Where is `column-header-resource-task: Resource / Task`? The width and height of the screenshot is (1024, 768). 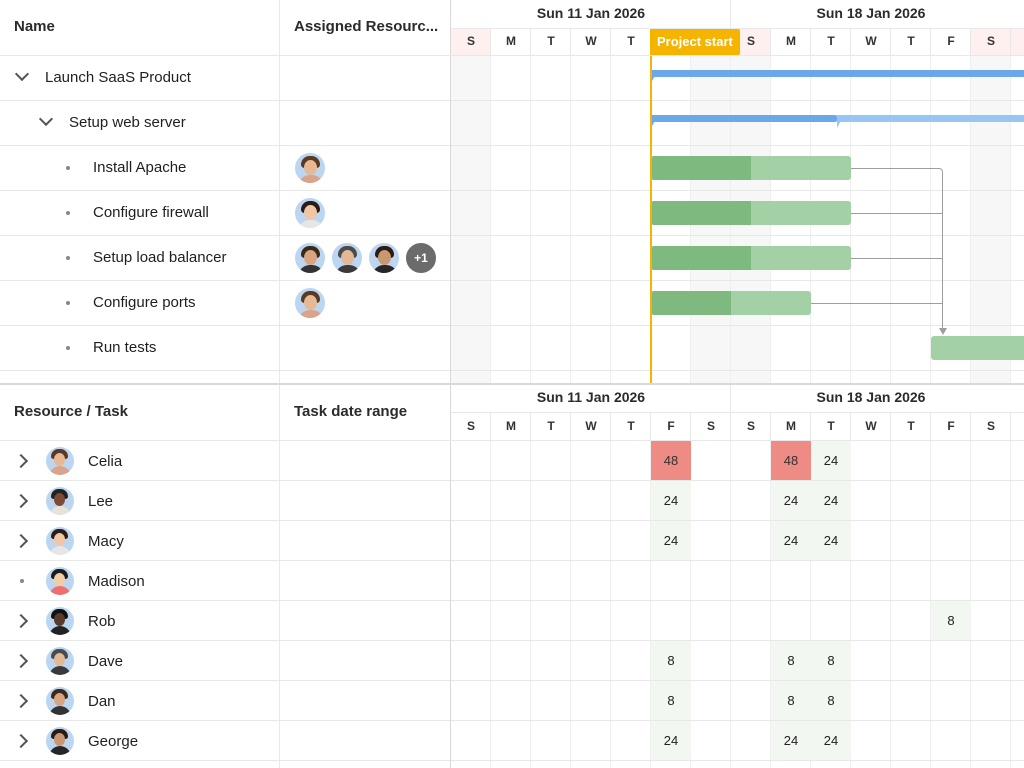
column-header-resource-task: Resource / Task is located at coordinates (71, 411).